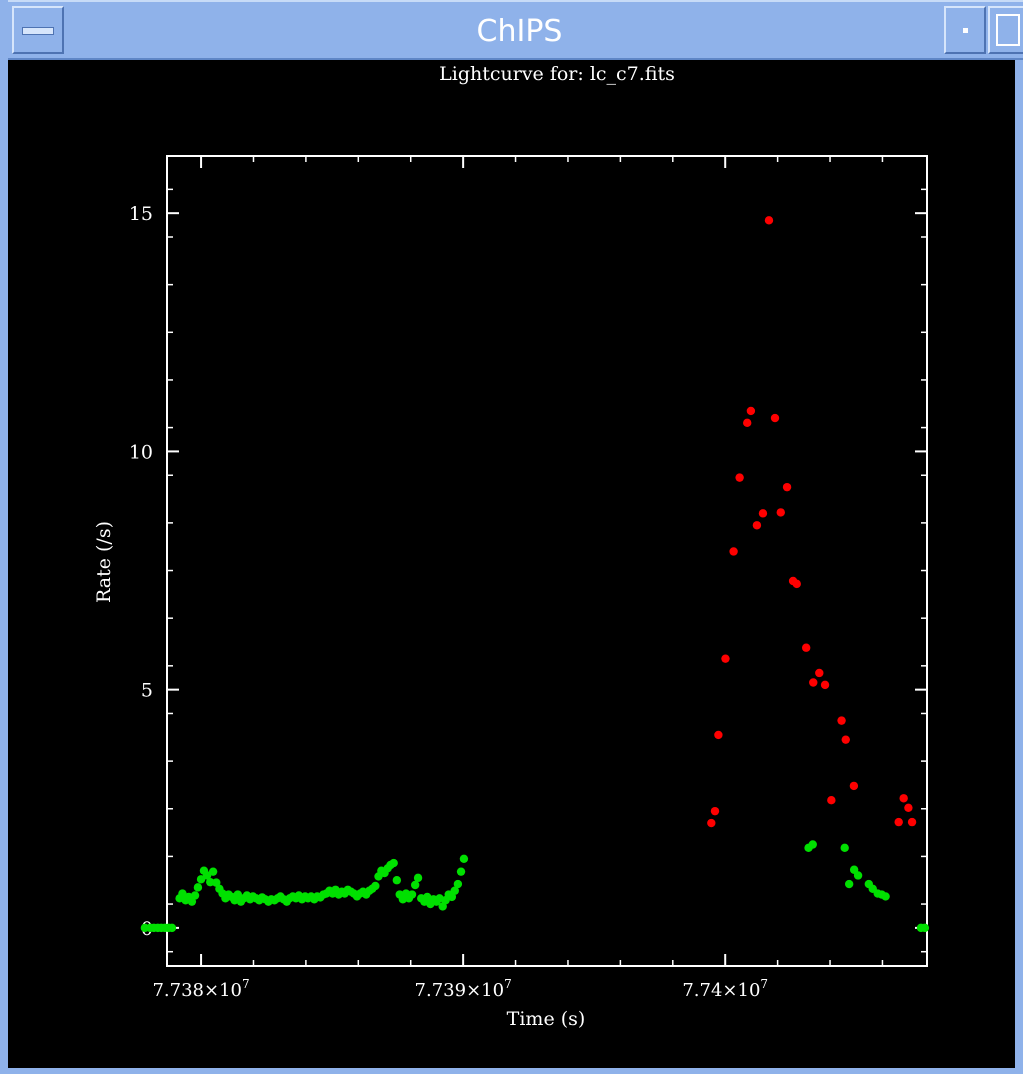 The width and height of the screenshot is (1023, 1074). I want to click on minimize-icon, so click(965, 30).